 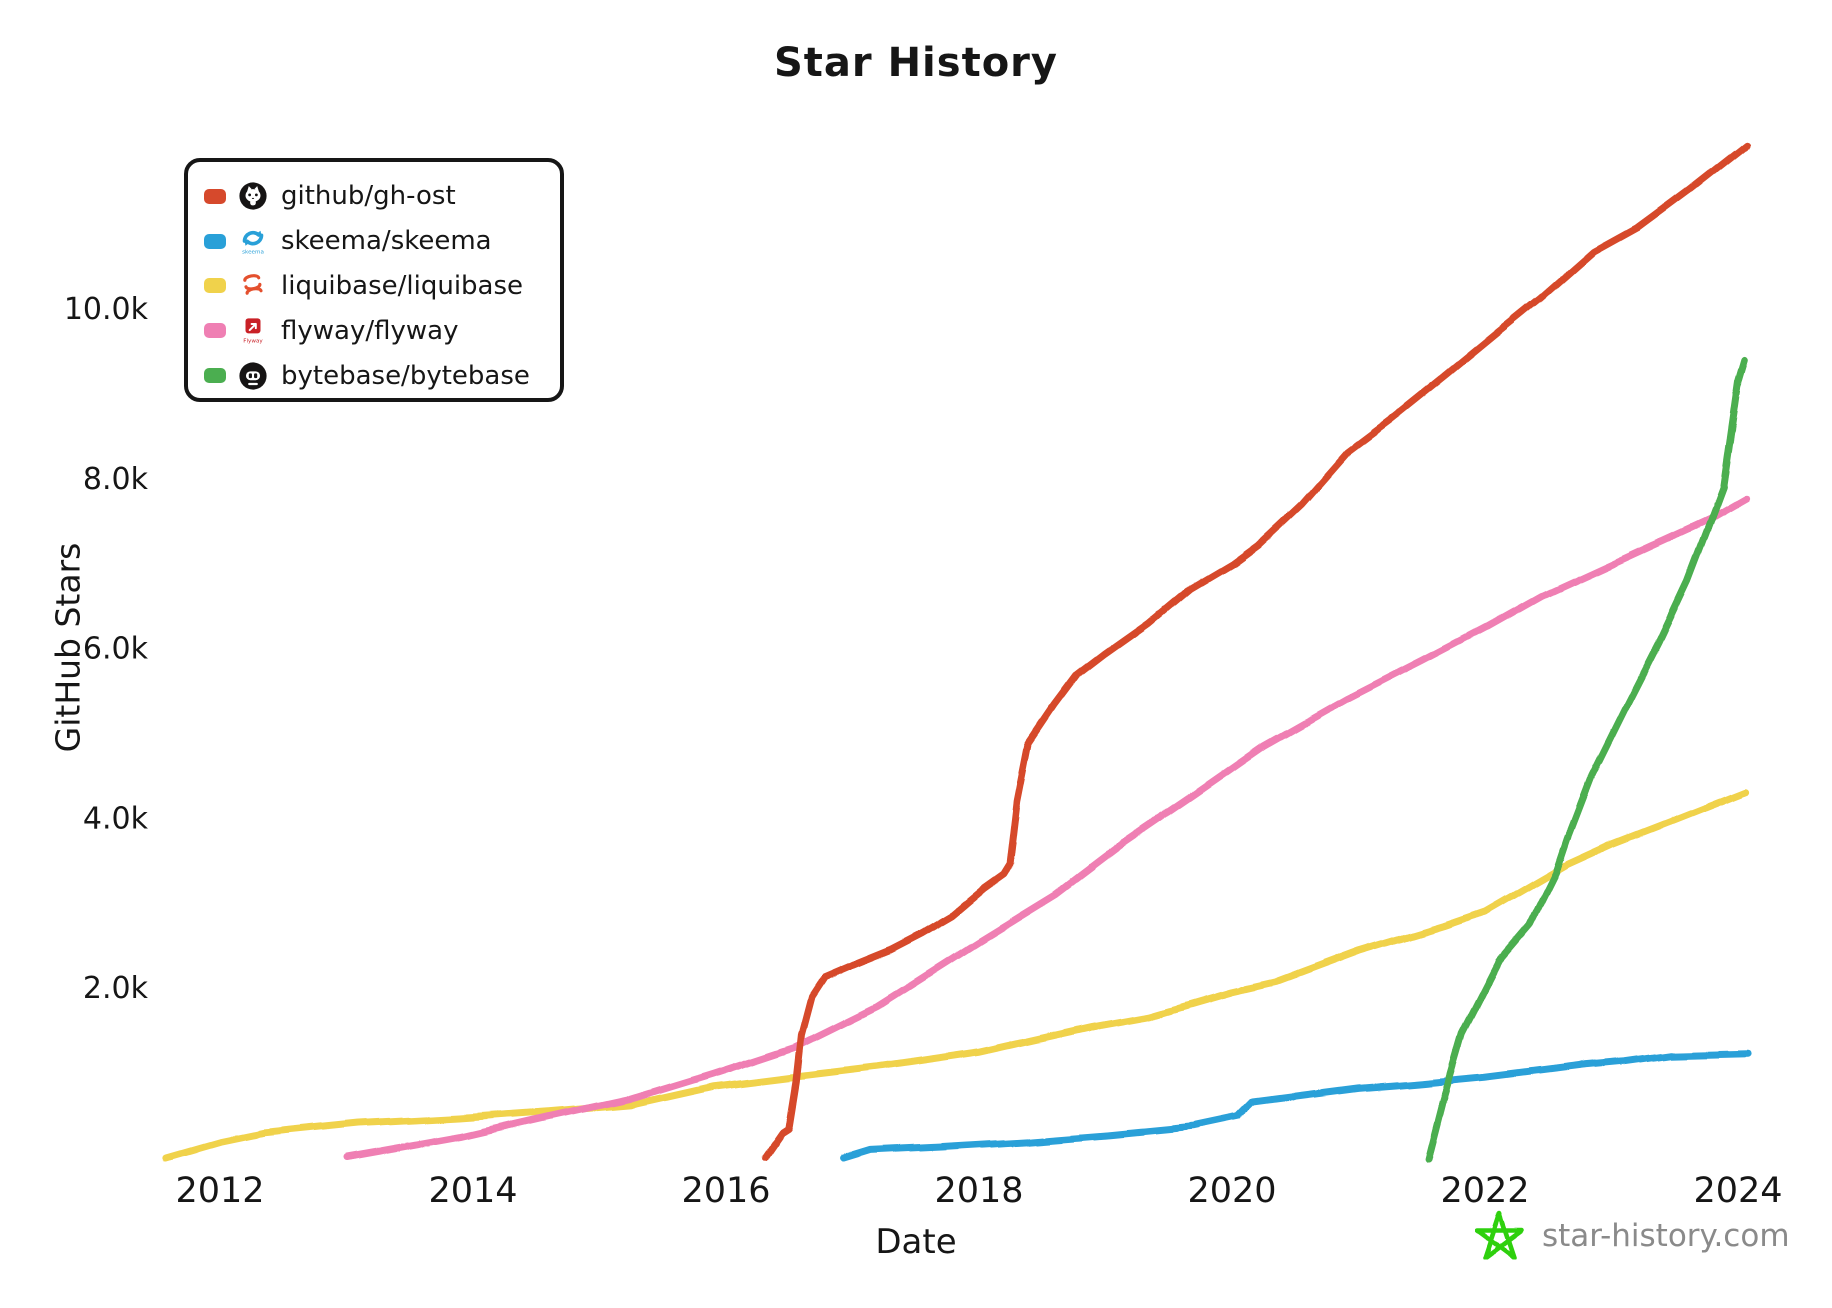 What do you see at coordinates (1500, 1235) in the screenshot?
I see `star-logo-icon` at bounding box center [1500, 1235].